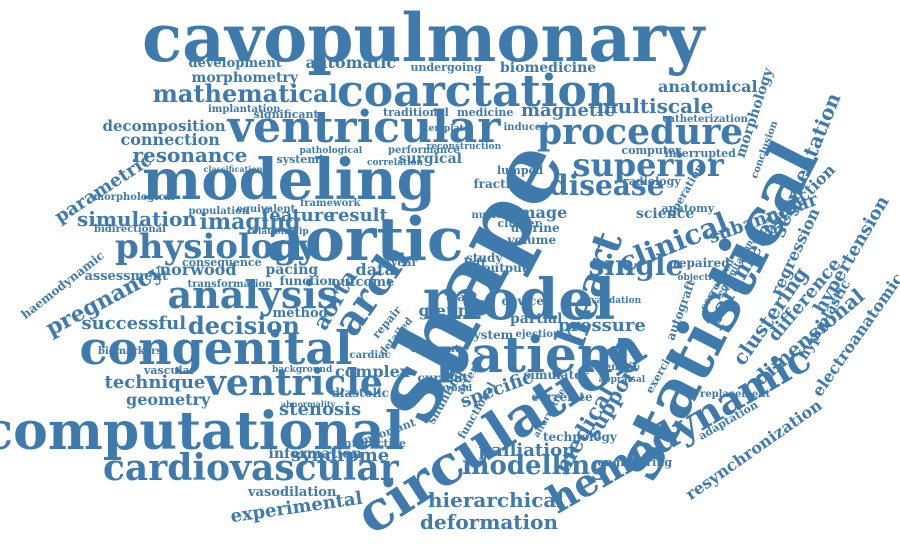  What do you see at coordinates (540, 212) in the screenshot?
I see `word-image: image` at bounding box center [540, 212].